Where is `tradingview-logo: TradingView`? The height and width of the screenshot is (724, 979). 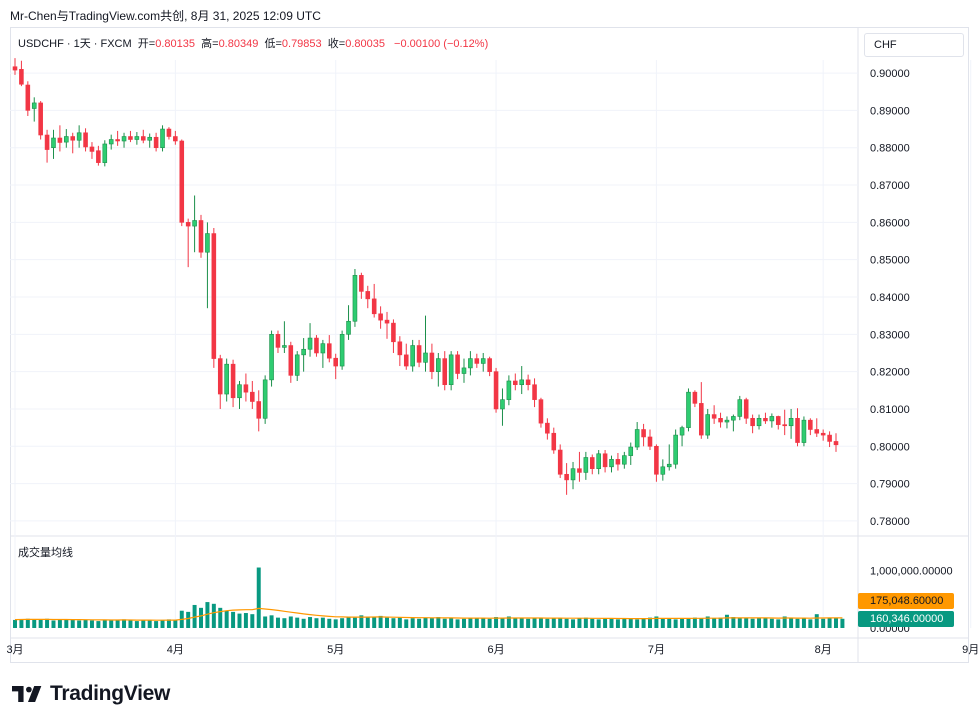
tradingview-logo: TradingView is located at coordinates (91, 694).